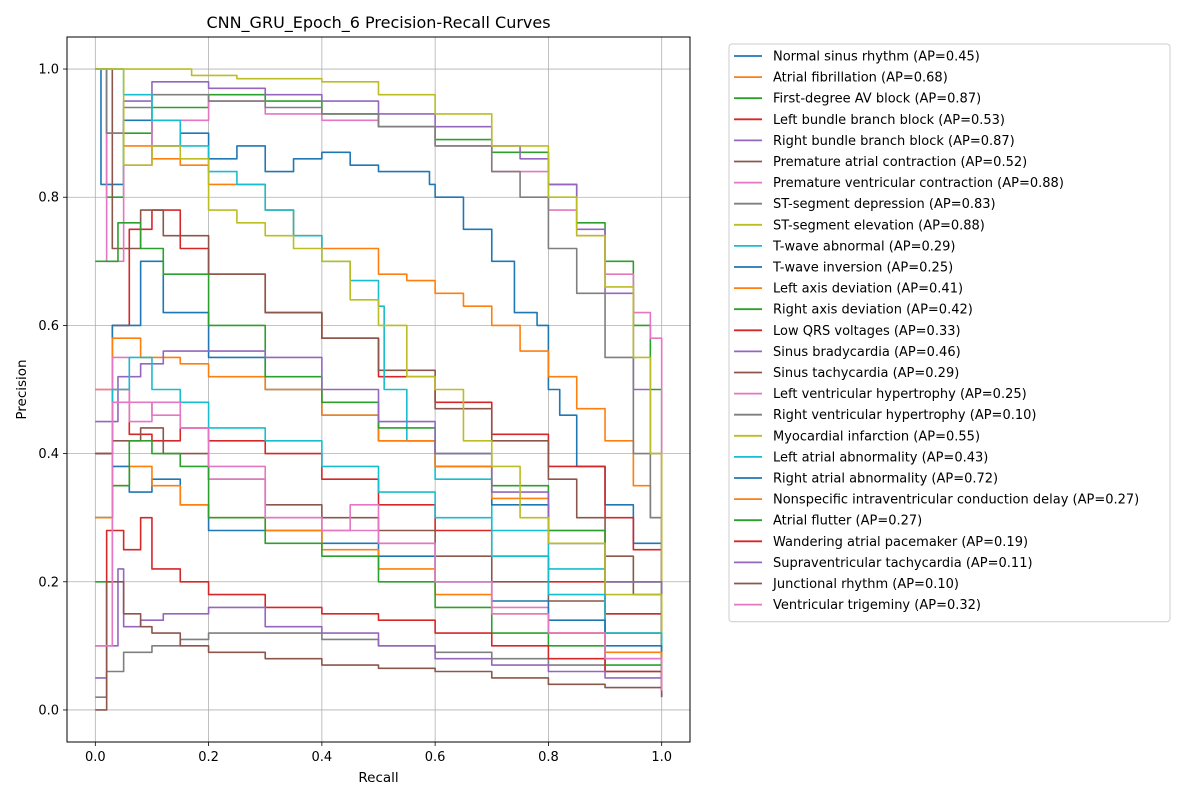 This screenshot has width=1200, height=800. What do you see at coordinates (879, 225) in the screenshot?
I see `legend-entry: ST-segment elevation (AP=0.88)` at bounding box center [879, 225].